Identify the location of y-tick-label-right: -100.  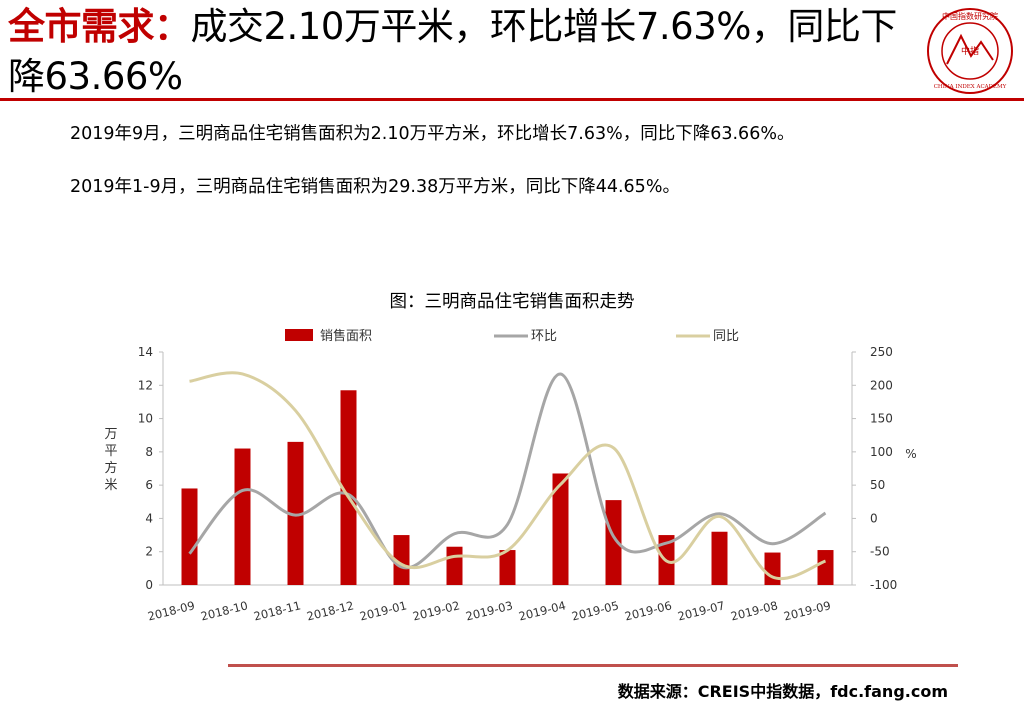
(883, 585).